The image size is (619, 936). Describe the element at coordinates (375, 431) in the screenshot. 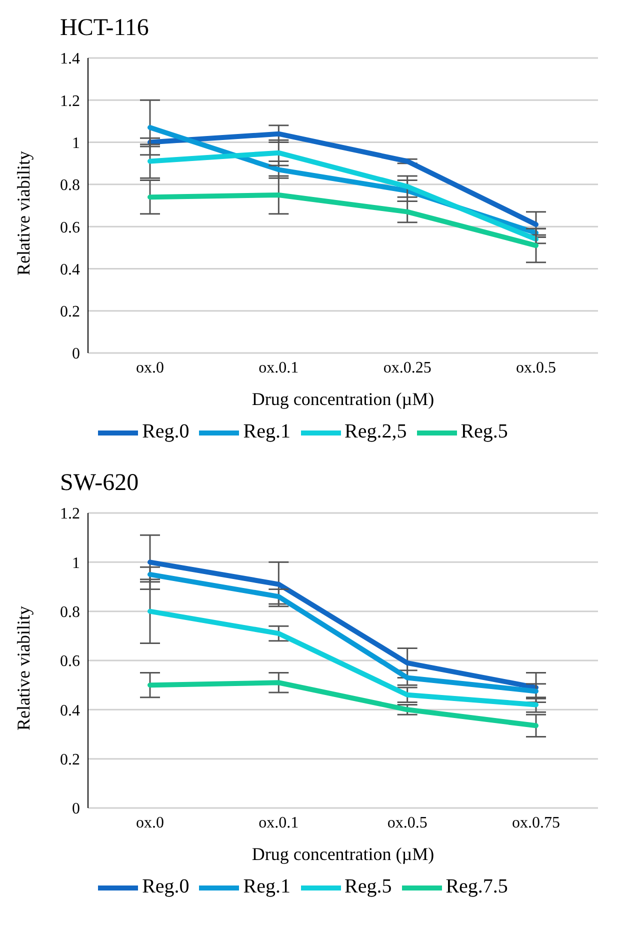

I see `legend-label: Reg.2,5` at that location.